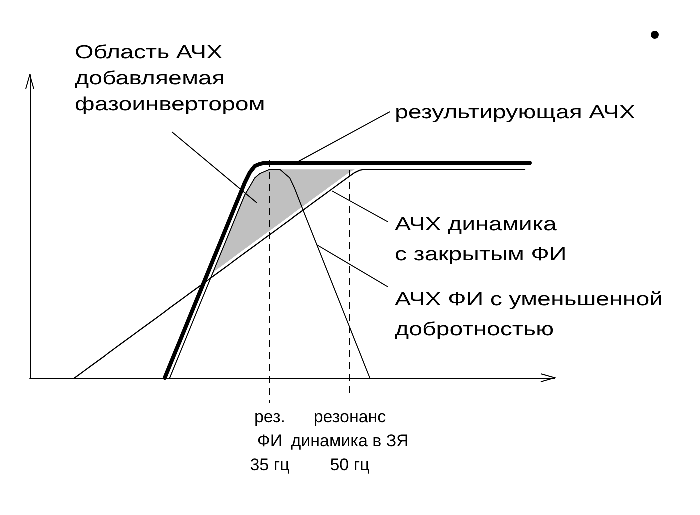 Image resolution: width=700 pixels, height=515 pixels. Describe the element at coordinates (350, 441) in the screenshot. I see `x-tick-label: резонанс динамика в ЗЯ 50 гц` at that location.